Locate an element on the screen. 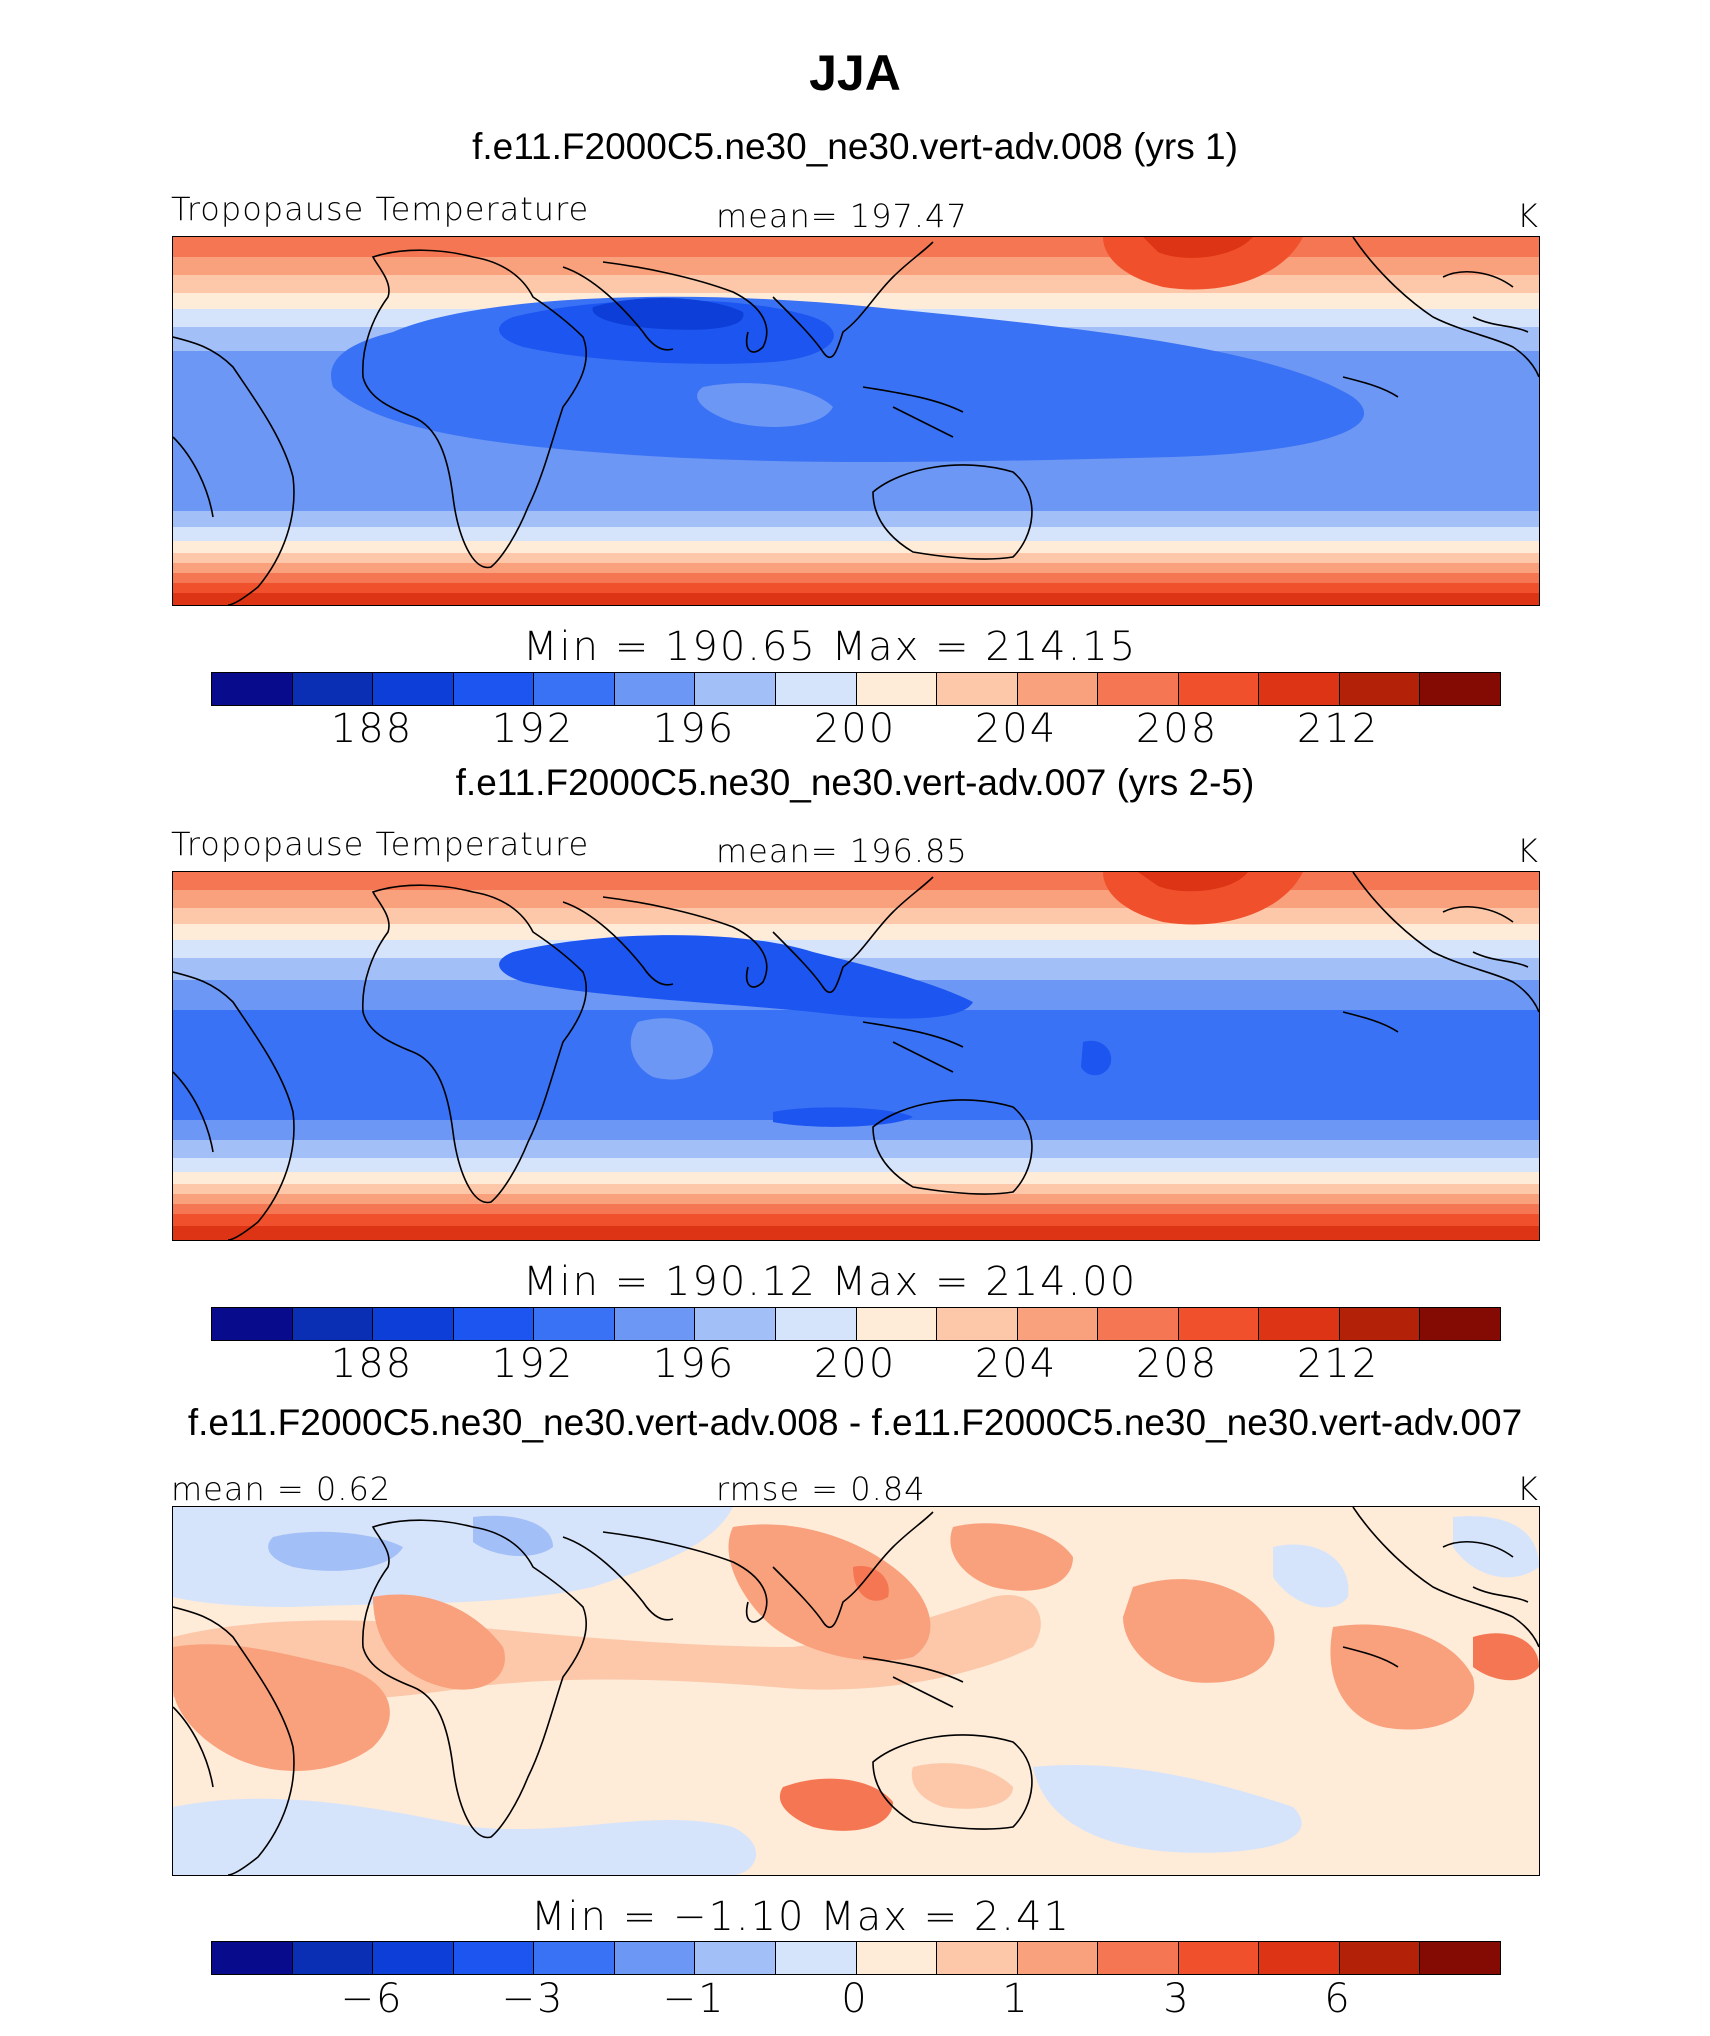 This screenshot has height=2036, width=1710. panel2-map is located at coordinates (856, 1056).